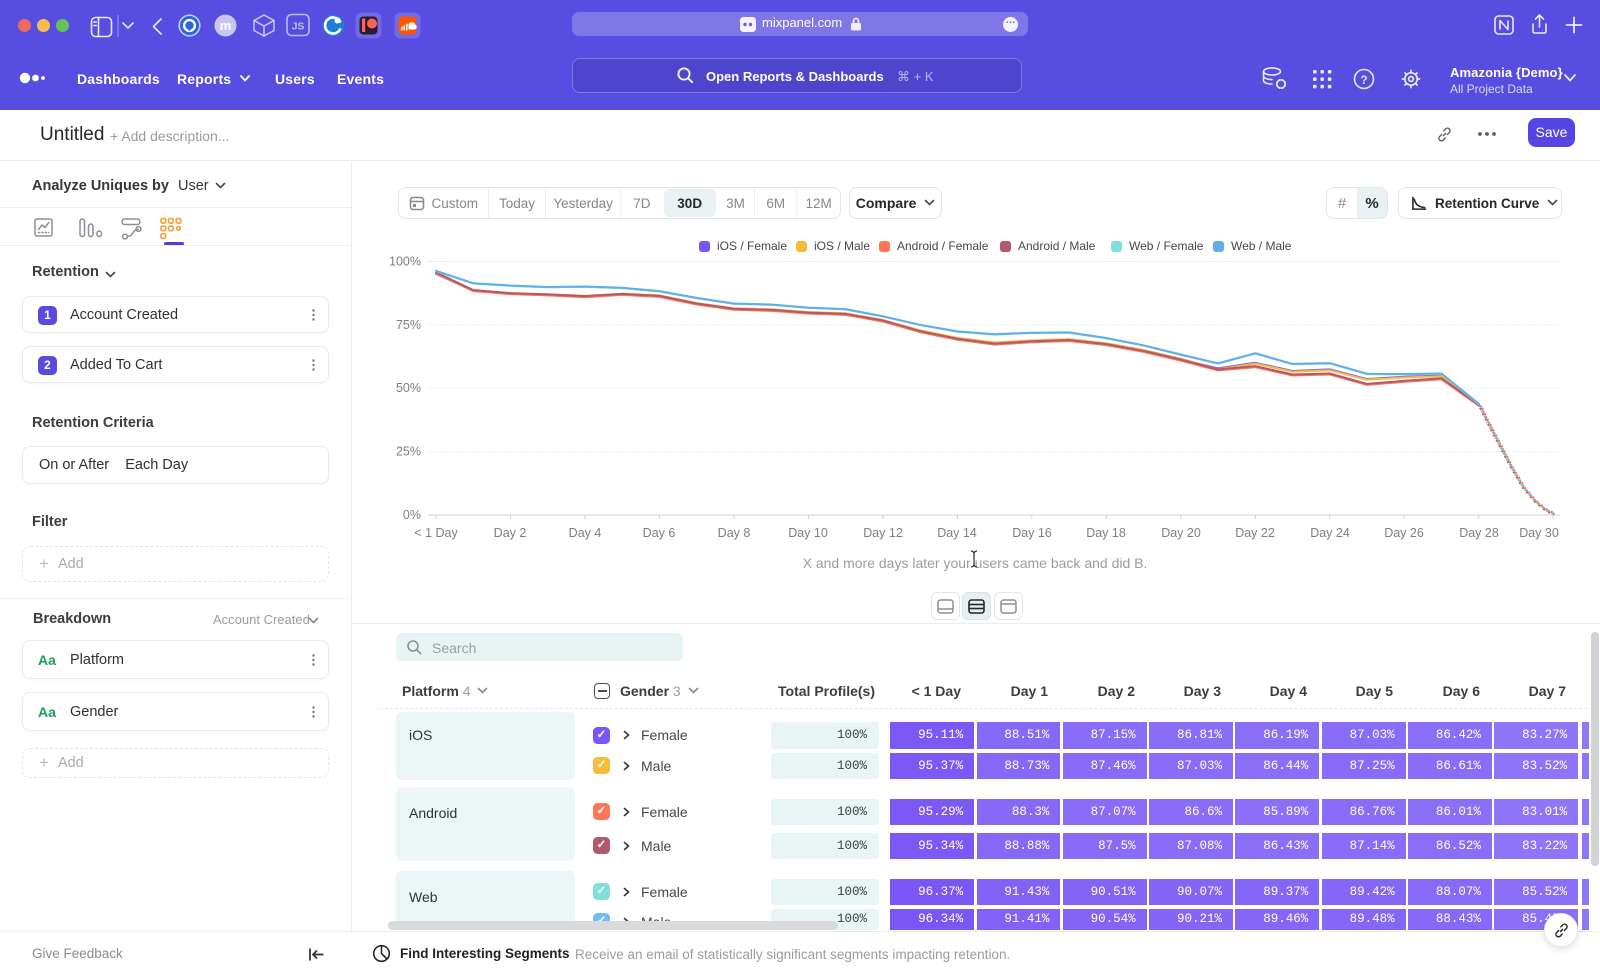 The image size is (1600, 976). Describe the element at coordinates (405, 261) in the screenshot. I see `svg-text: 100%` at that location.